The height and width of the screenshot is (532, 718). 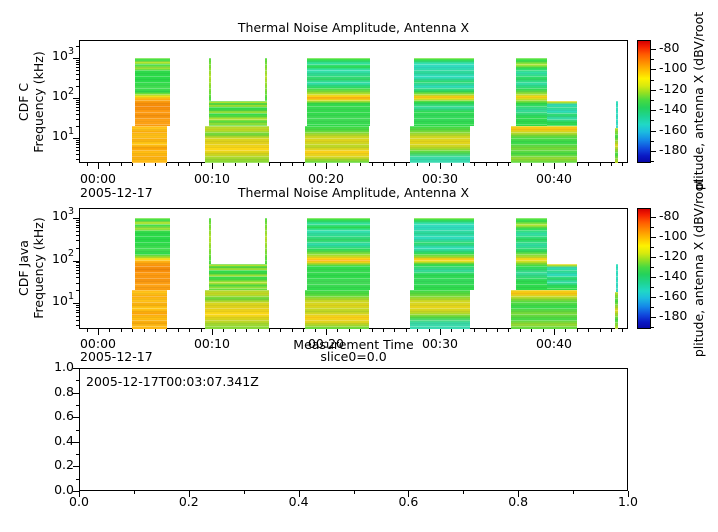 I want to click on y-tick-label: 0.6, so click(x=64, y=416).